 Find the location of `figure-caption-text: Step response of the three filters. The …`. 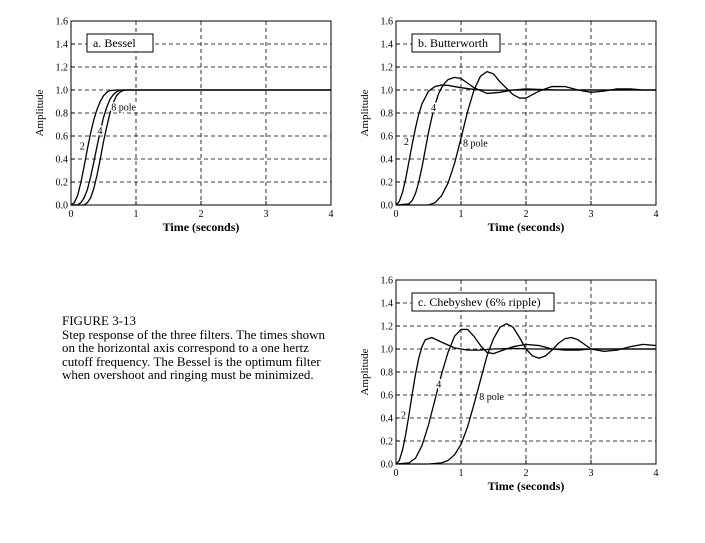

figure-caption-text: Step response of the three filters. The … is located at coordinates (193, 354).